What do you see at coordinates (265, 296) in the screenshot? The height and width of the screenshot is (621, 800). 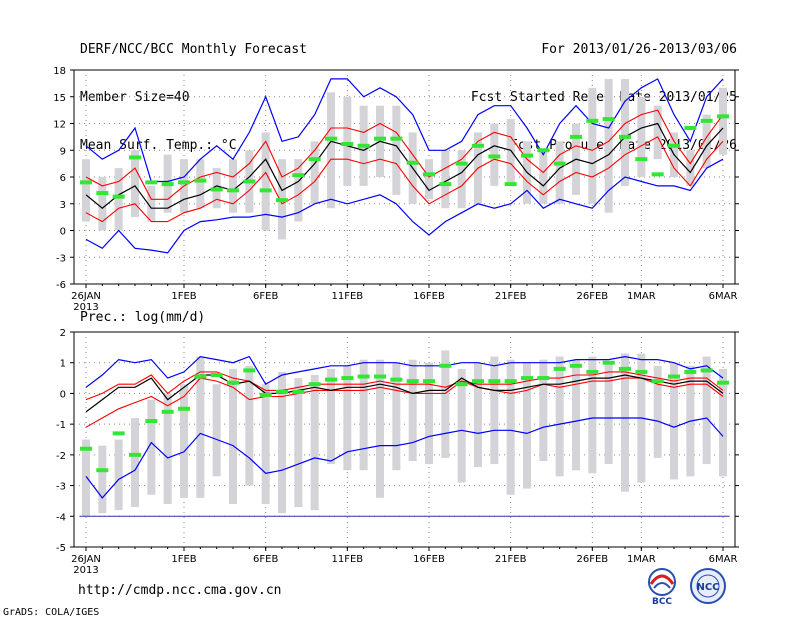 I see `x-tick-label: 6FEB` at bounding box center [265, 296].